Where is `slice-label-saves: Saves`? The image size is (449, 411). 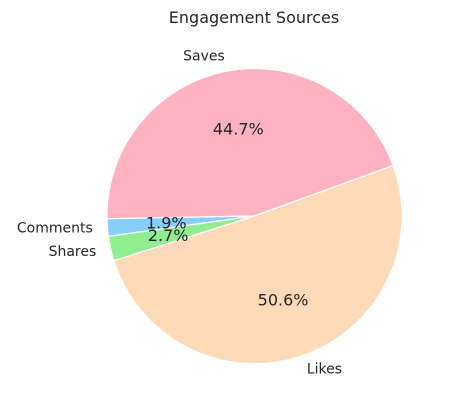
slice-label-saves: Saves is located at coordinates (204, 56).